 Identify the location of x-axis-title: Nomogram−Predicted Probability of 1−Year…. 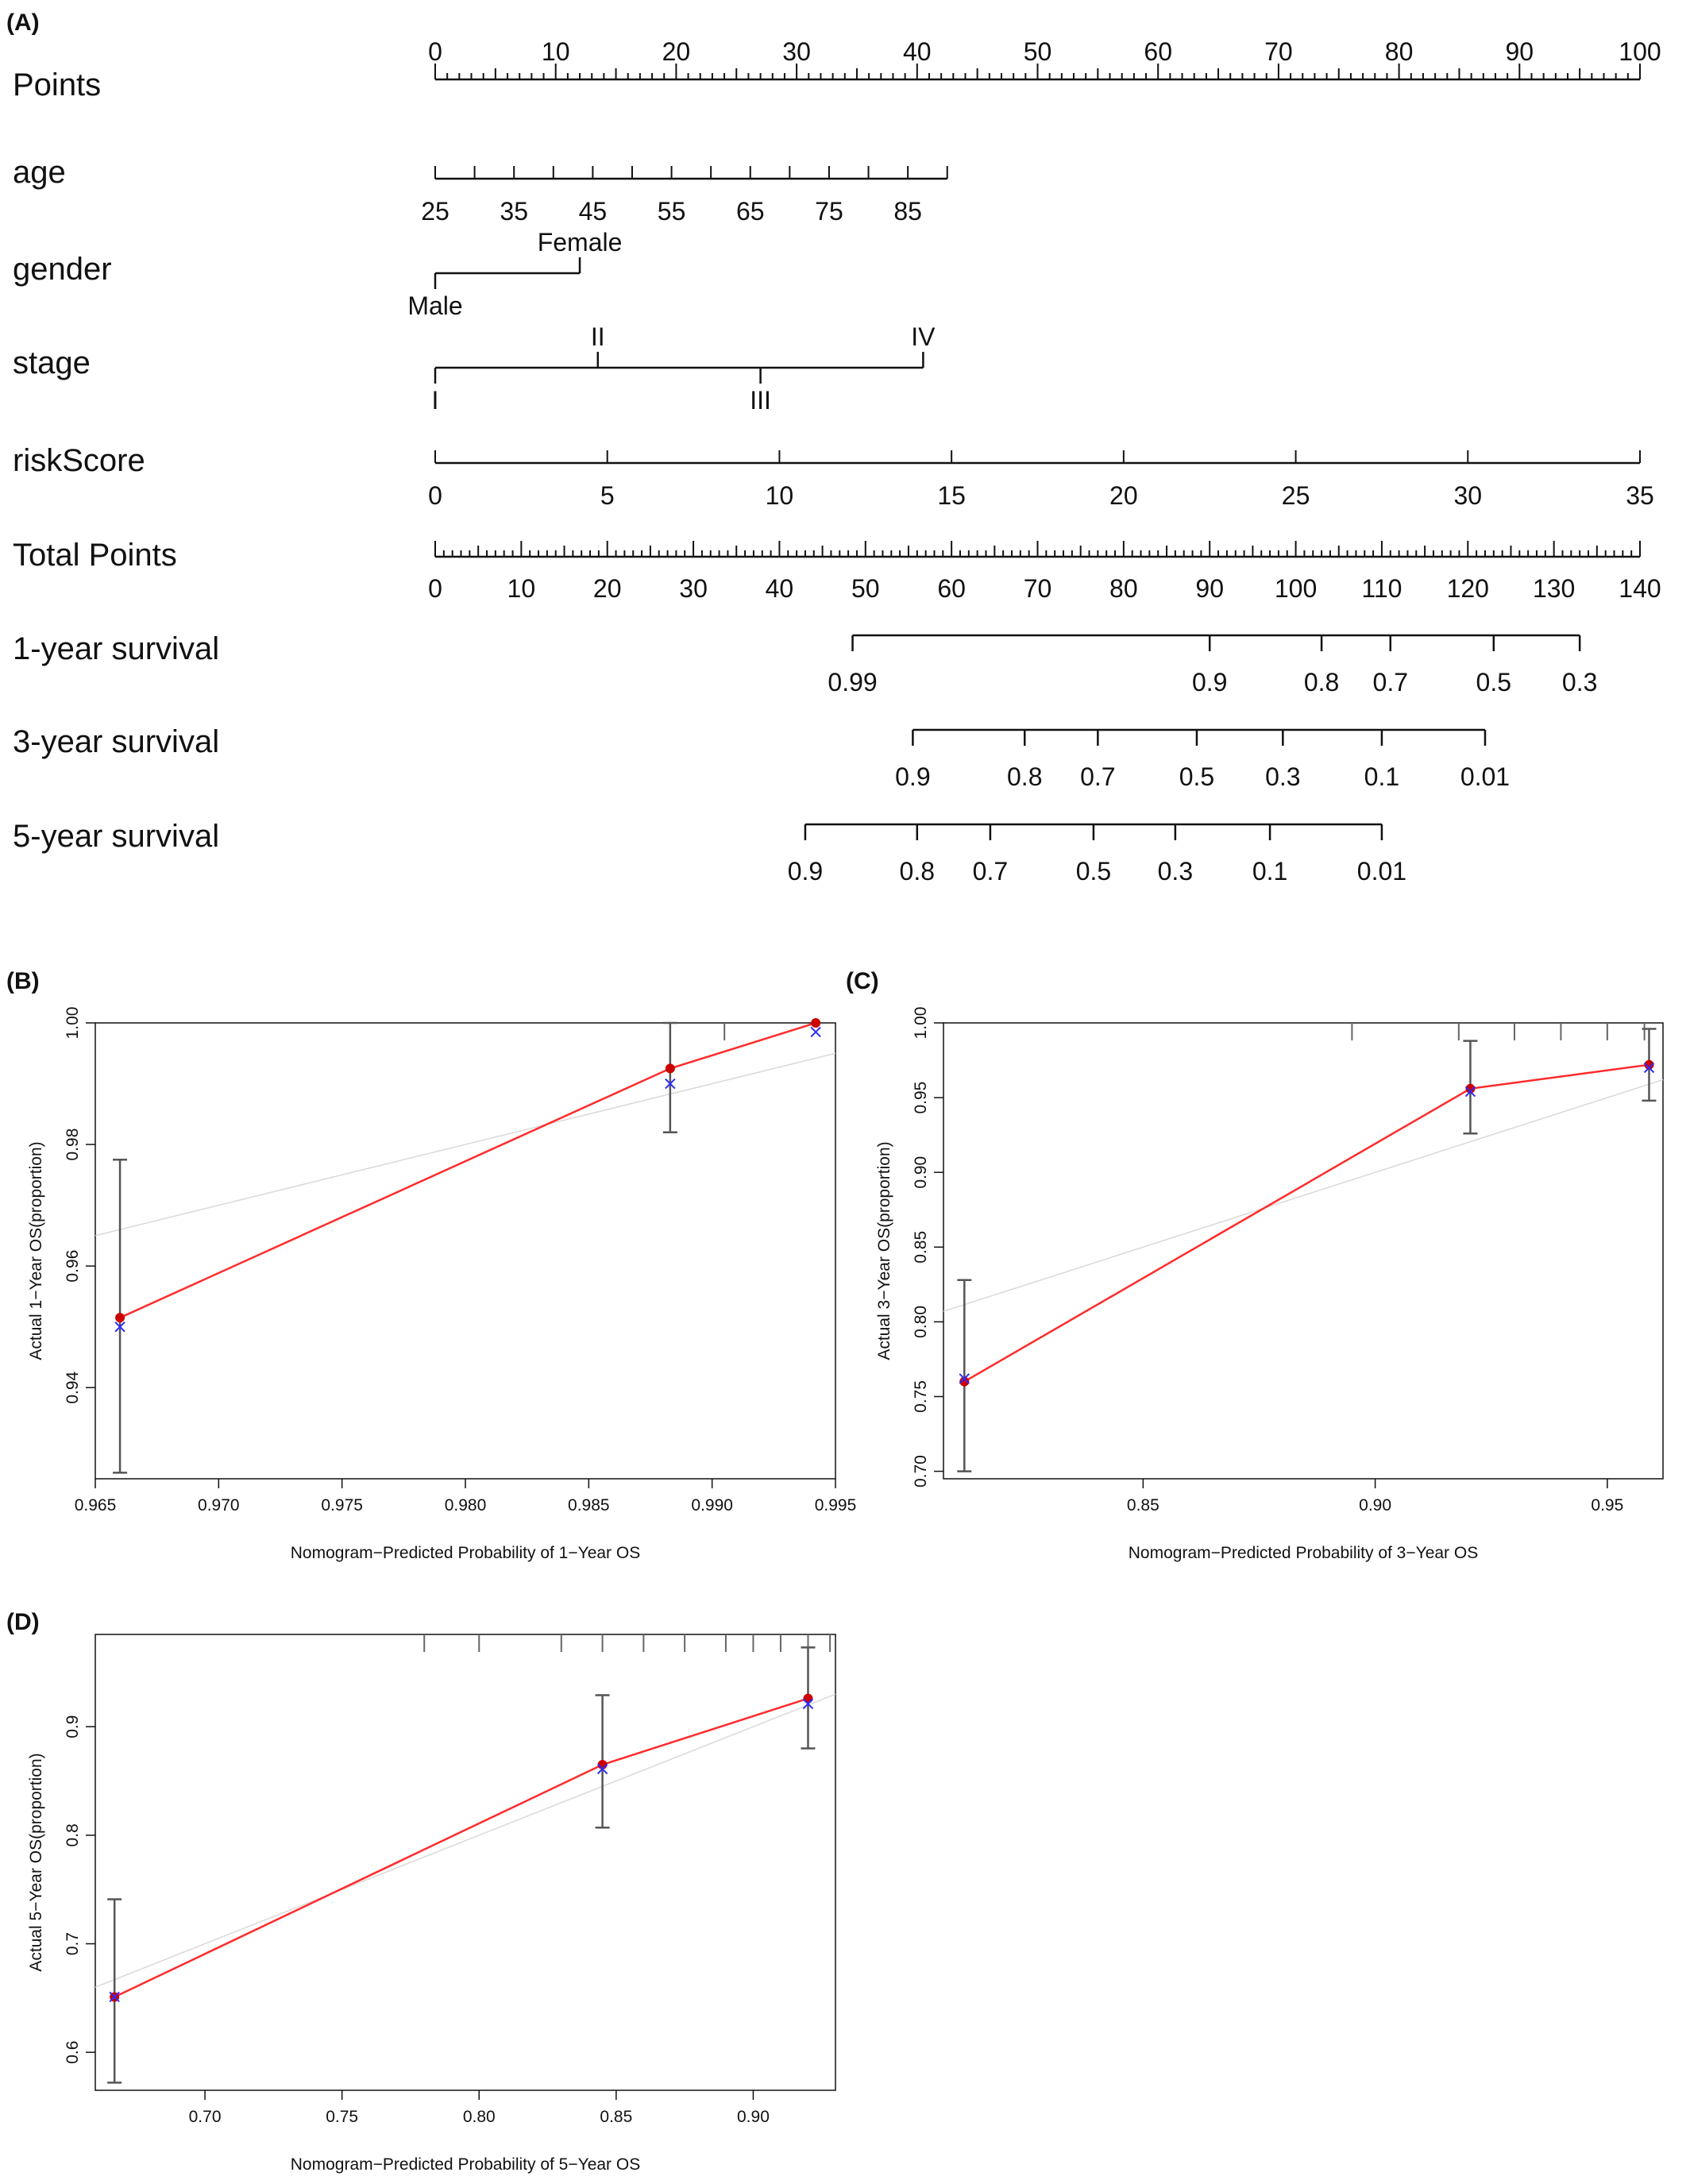
(465, 1553).